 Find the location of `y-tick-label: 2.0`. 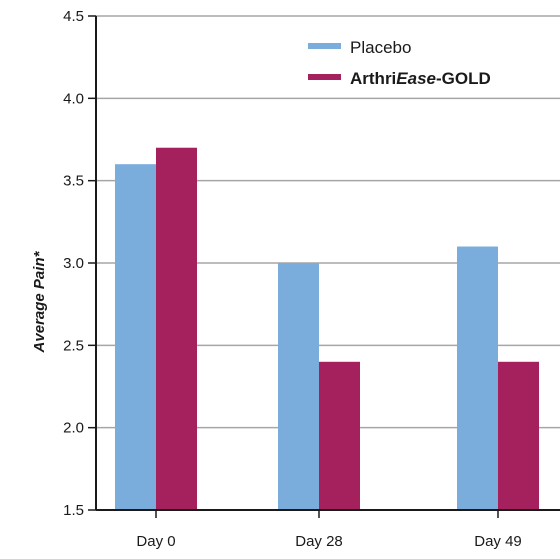

y-tick-label: 2.0 is located at coordinates (73, 428).